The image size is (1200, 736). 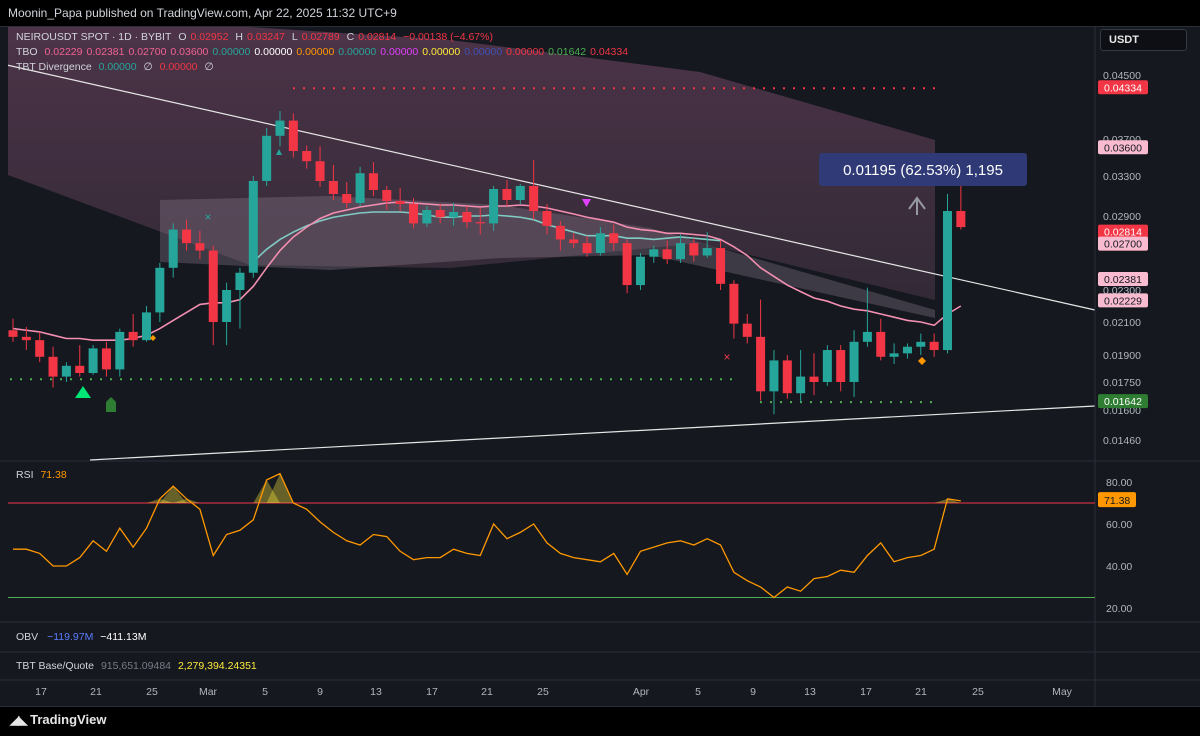 I want to click on obv-value-2: −411.13M, so click(x=123, y=637).